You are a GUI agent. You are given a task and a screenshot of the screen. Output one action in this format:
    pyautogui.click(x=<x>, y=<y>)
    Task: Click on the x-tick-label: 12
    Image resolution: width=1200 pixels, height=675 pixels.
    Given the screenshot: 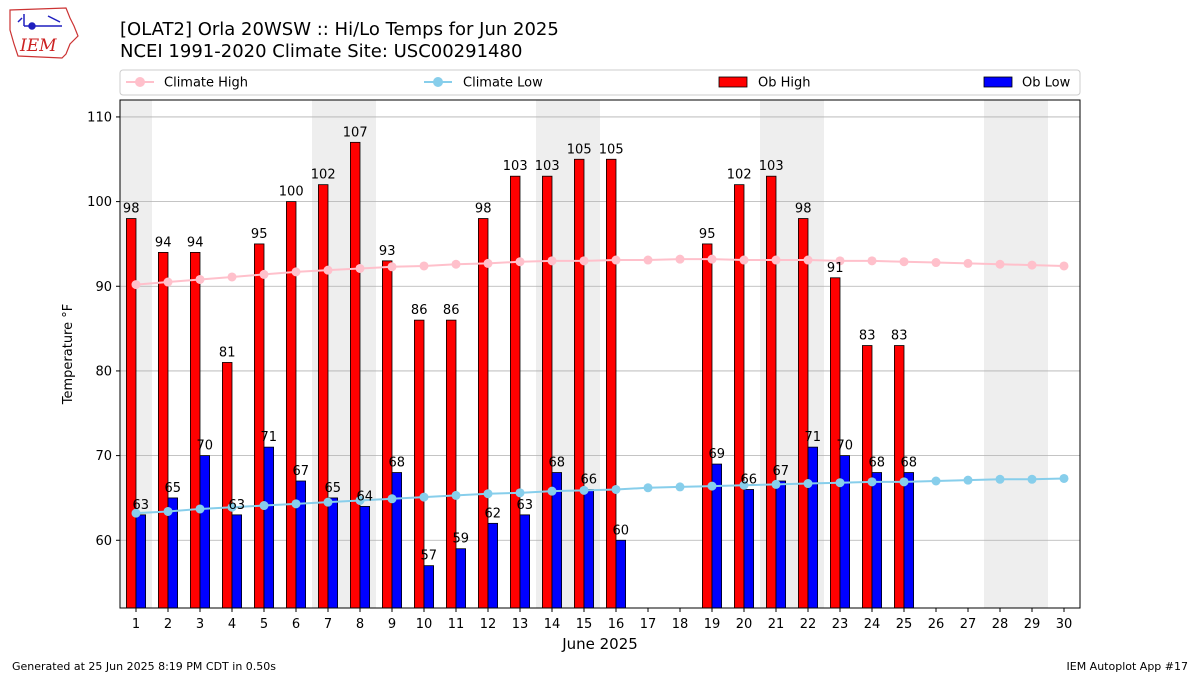 What is the action you would take?
    pyautogui.click(x=488, y=624)
    